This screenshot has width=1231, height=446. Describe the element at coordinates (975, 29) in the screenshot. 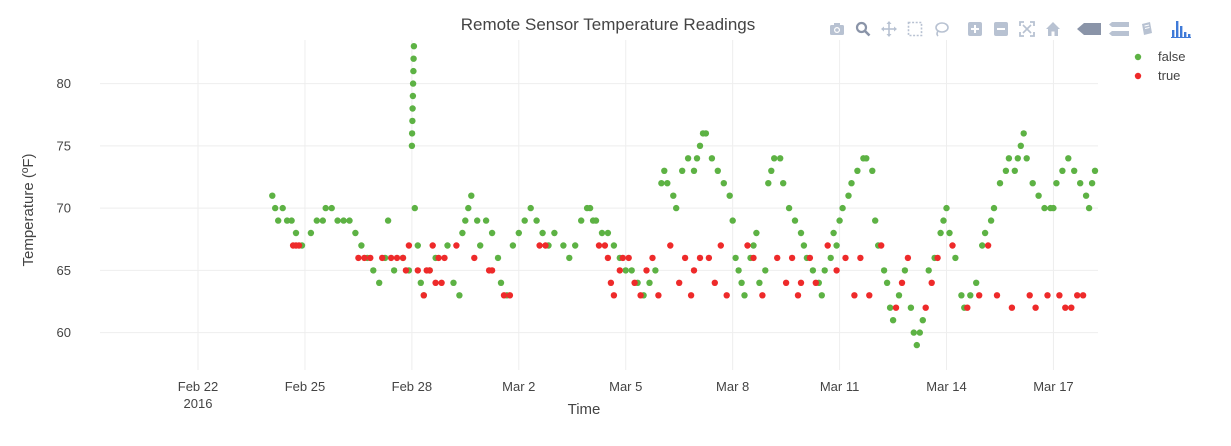

I see `zoom-in-icon` at that location.